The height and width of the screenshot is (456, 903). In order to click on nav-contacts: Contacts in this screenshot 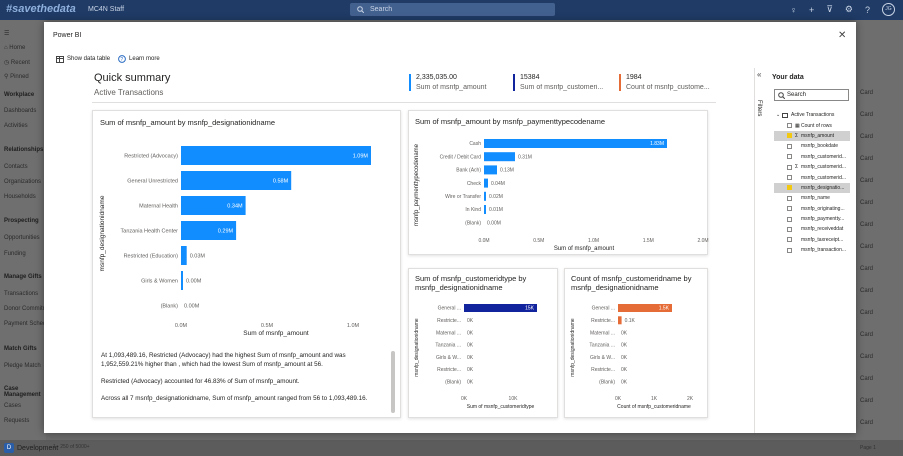, I will do `click(16, 167)`.